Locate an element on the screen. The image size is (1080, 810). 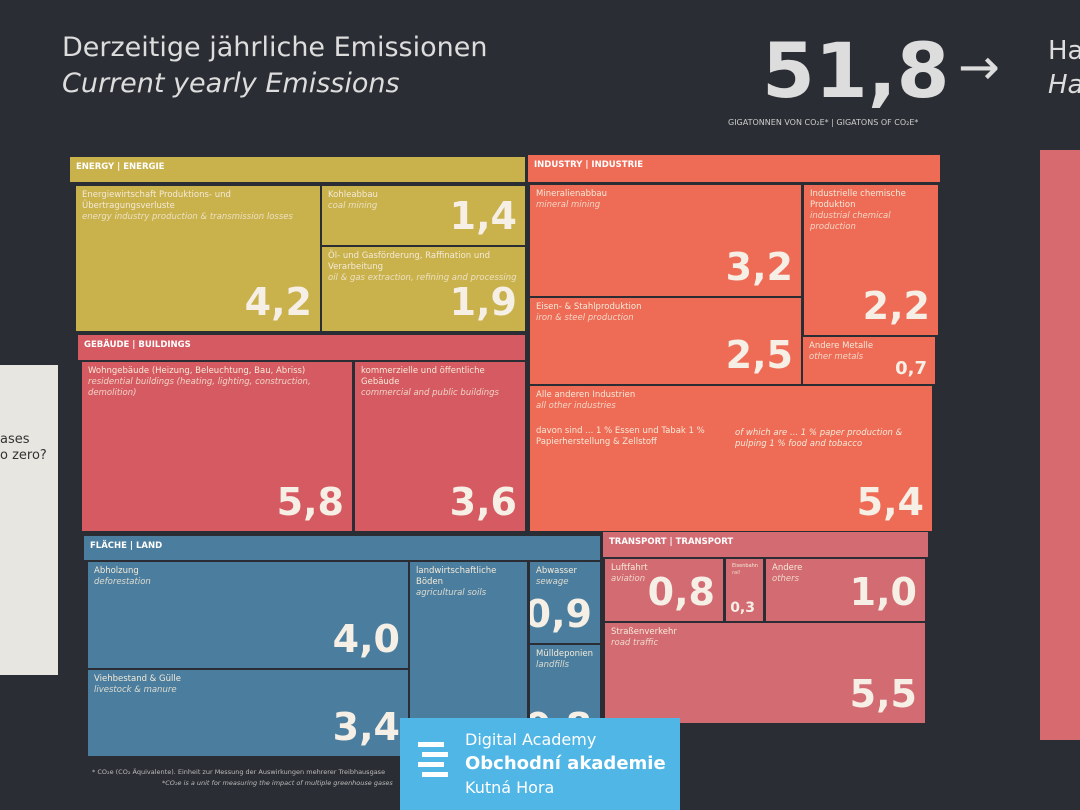
tile-name-en: other metals is located at coordinates (836, 357).